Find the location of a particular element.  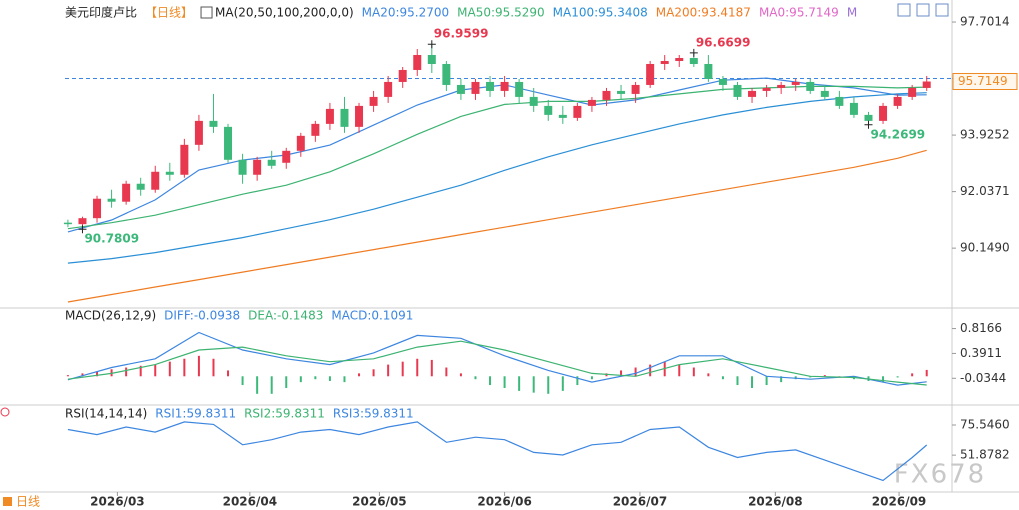

x-tick-label: 2026/04 is located at coordinates (250, 502).